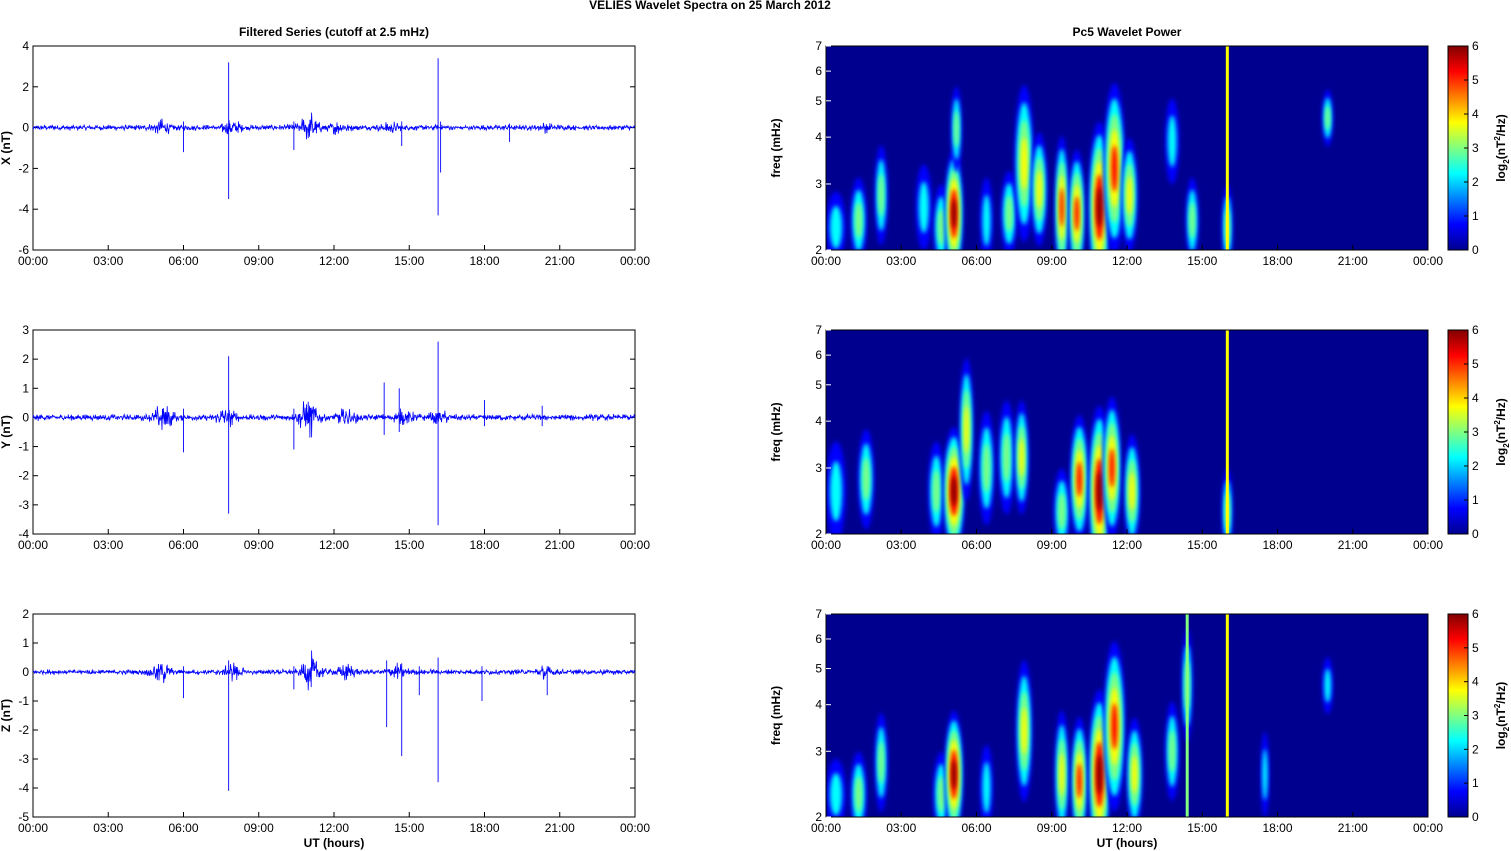  I want to click on z-wavelet-ytick: 6, so click(818, 639).